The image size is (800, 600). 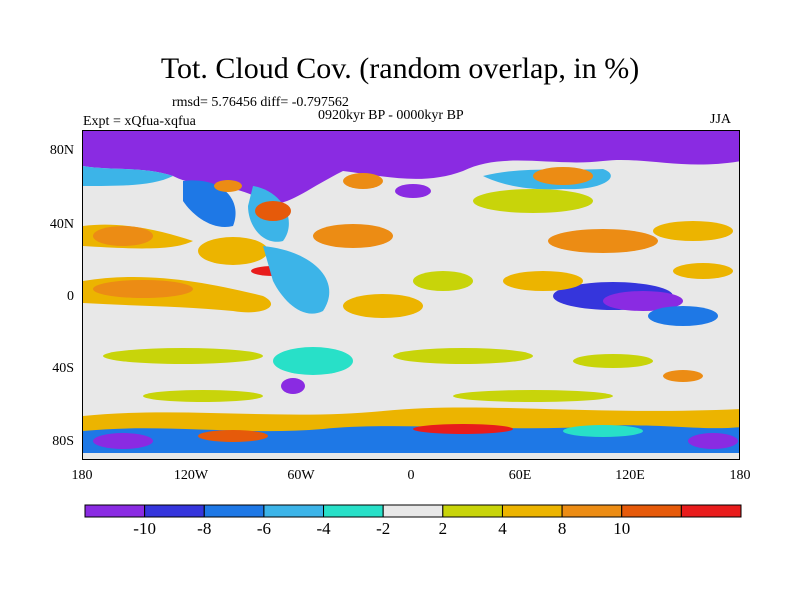 What do you see at coordinates (622, 528) in the screenshot?
I see `colorbar-label: 10` at bounding box center [622, 528].